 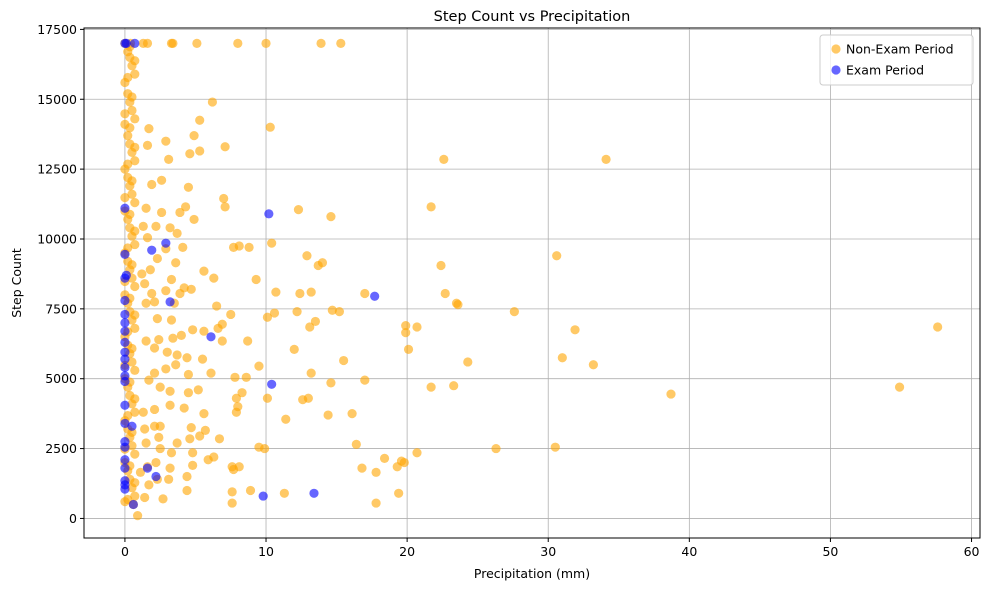 I want to click on x-tick-label: 10, so click(x=266, y=551).